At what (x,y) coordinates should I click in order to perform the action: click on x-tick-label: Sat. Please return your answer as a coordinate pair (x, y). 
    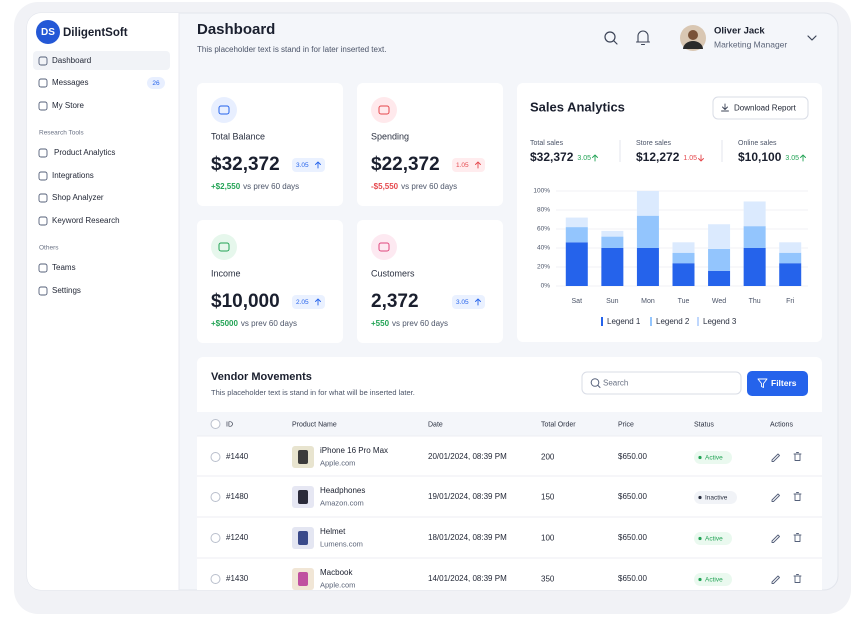
    Looking at the image, I should click on (577, 301).